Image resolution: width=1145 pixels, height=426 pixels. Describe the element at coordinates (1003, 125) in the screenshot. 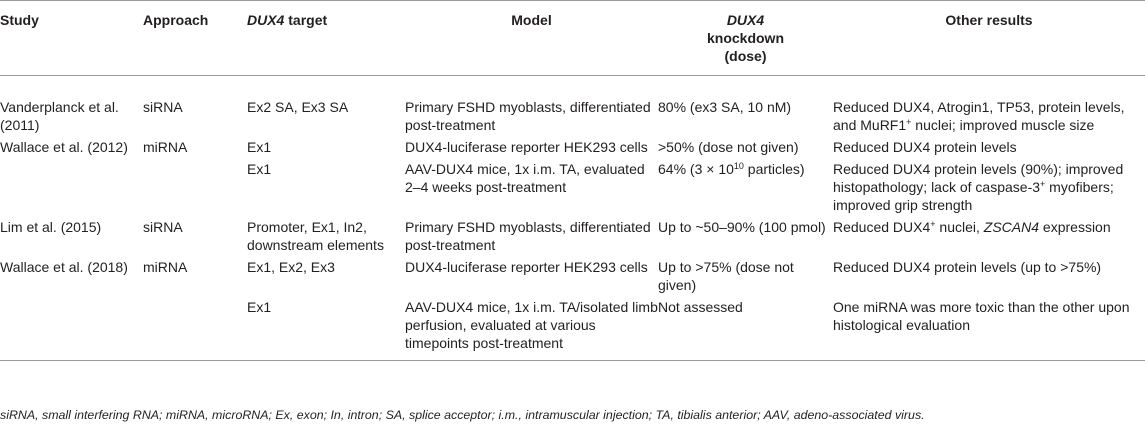

I see `other-text: nuclei; improved muscle size` at that location.